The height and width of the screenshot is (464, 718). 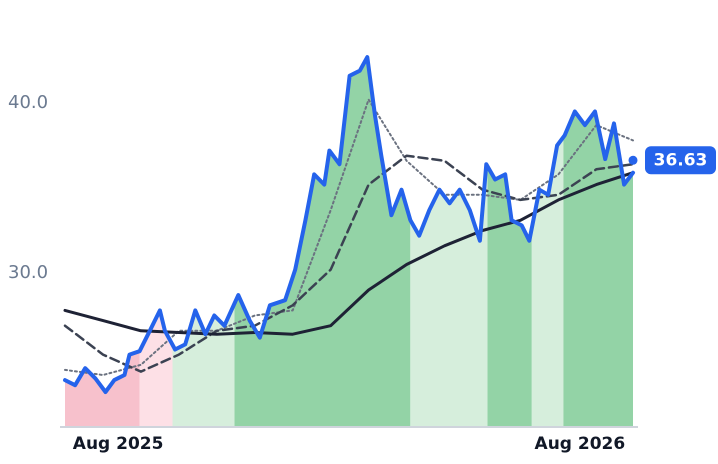 What do you see at coordinates (28, 272) in the screenshot?
I see `y-tick-label: 30.0` at bounding box center [28, 272].